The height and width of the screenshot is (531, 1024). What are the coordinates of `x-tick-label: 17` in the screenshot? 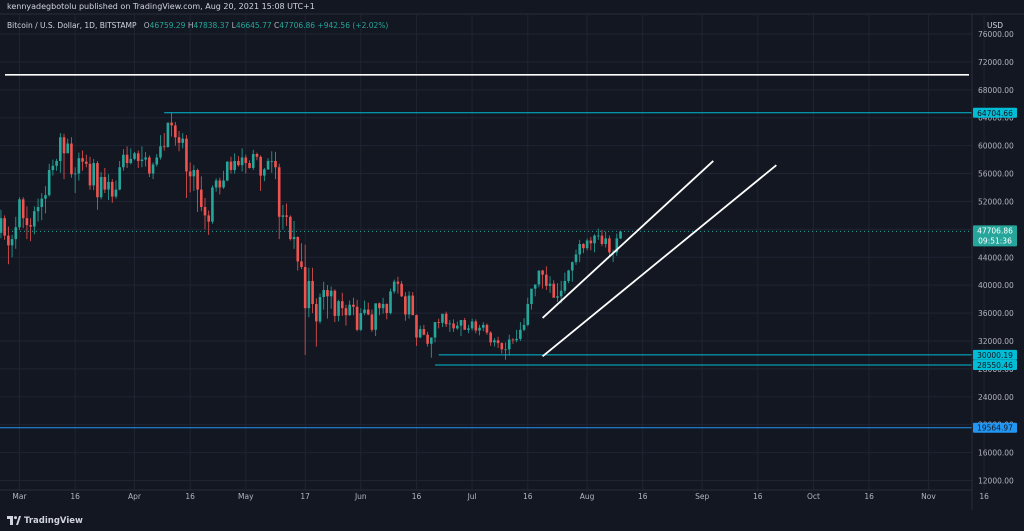 It's located at (305, 496).